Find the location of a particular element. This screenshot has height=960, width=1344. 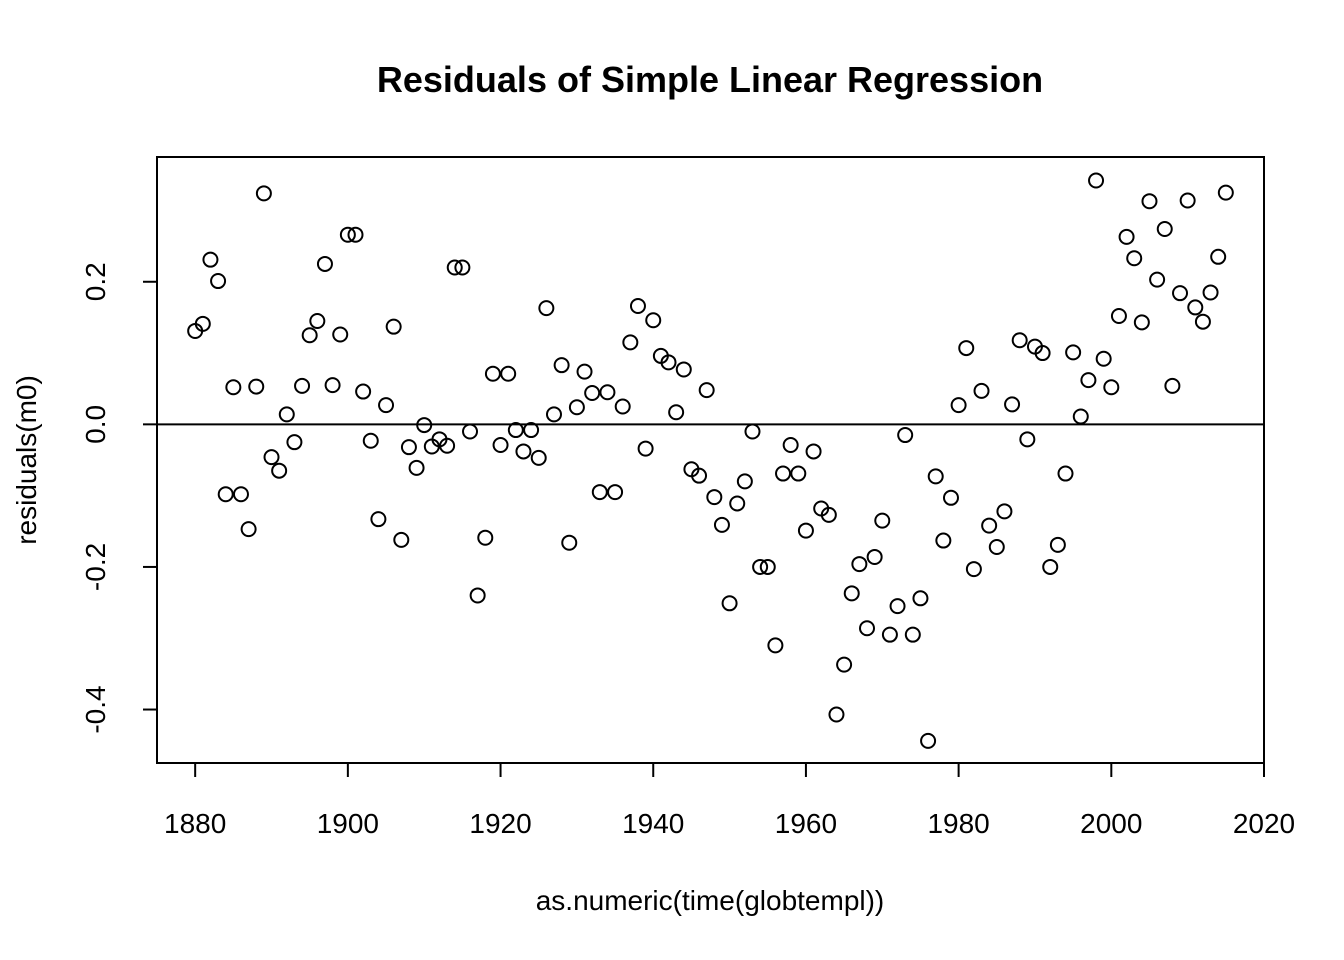

y-axis-label: residuals(m0) is located at coordinates (26, 460).